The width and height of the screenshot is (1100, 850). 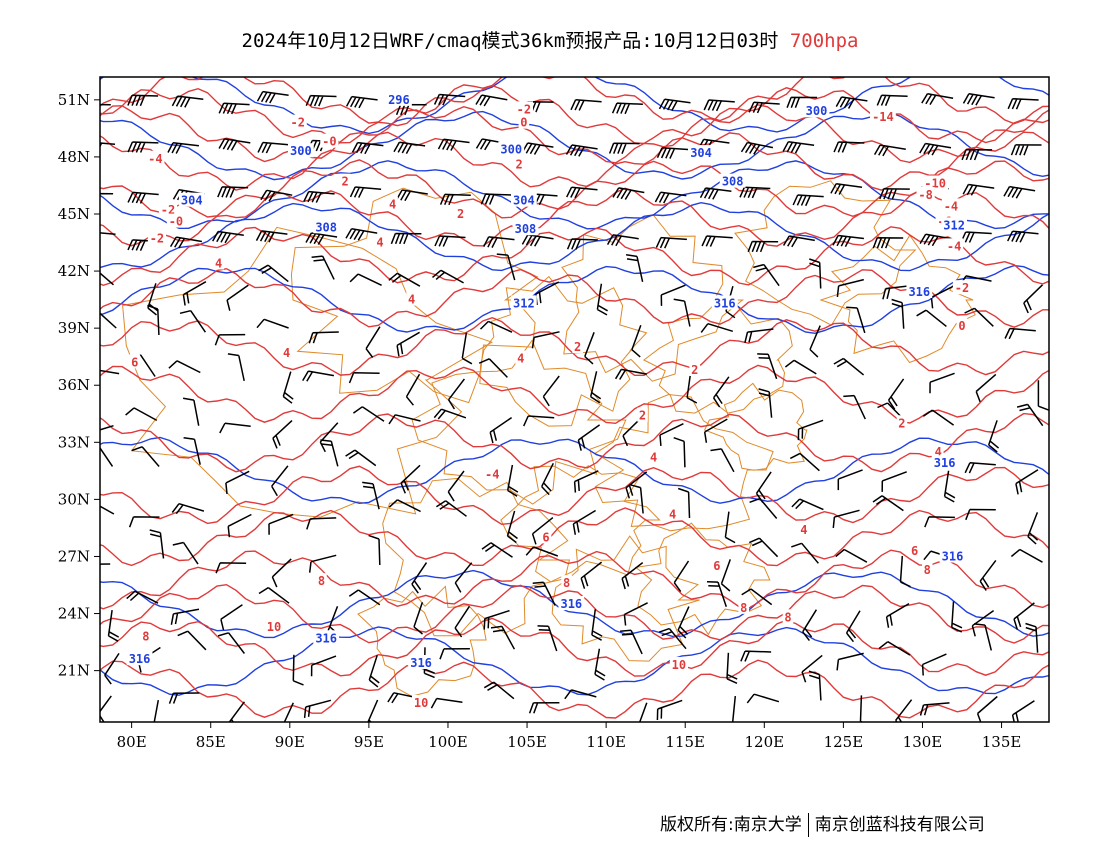 What do you see at coordinates (899, 825) in the screenshot?
I see `copyright-company: 南京创蓝科技有限公司` at bounding box center [899, 825].